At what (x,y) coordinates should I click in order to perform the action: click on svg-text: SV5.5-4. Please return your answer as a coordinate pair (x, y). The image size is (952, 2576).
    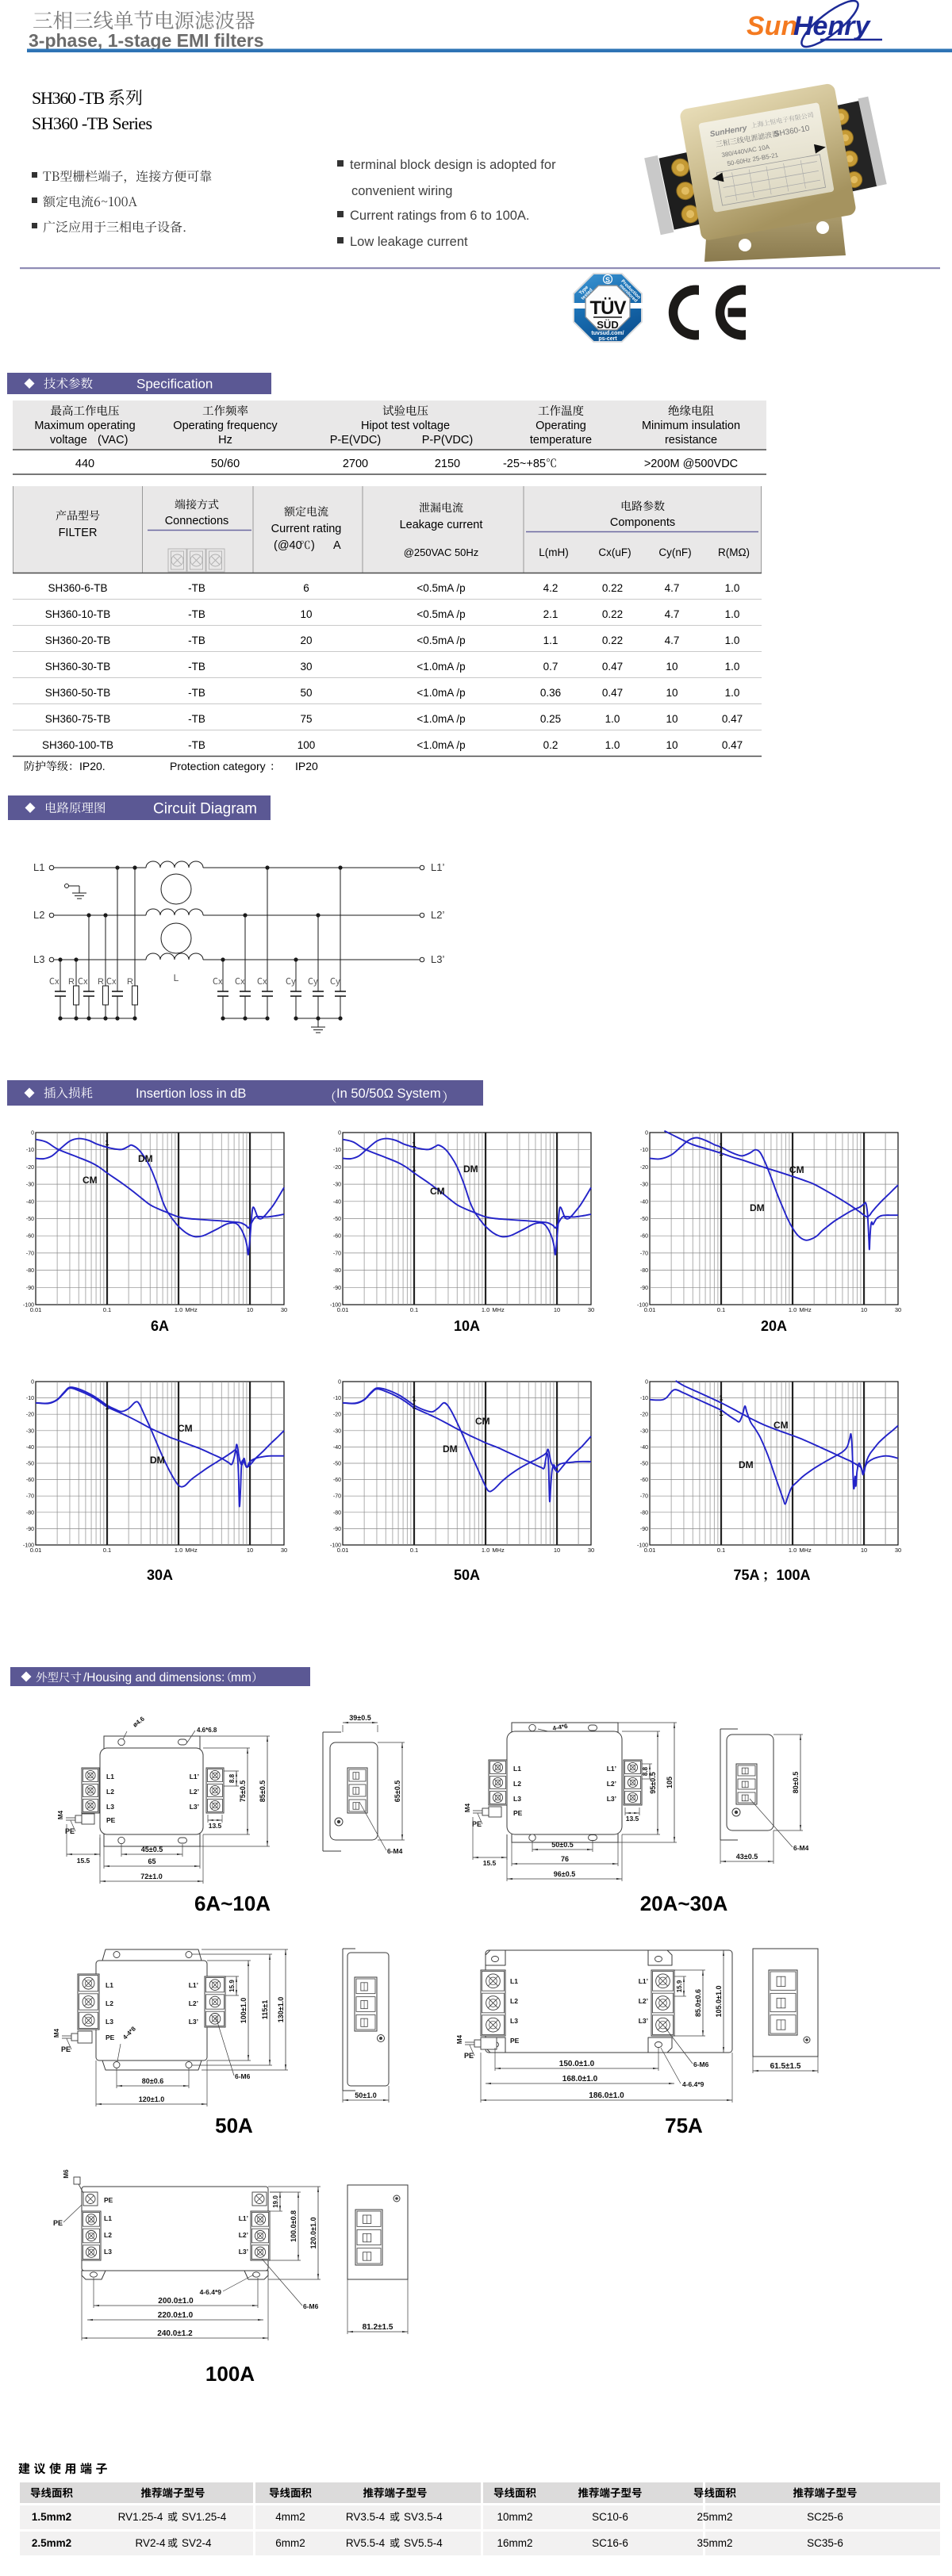
    Looking at the image, I should click on (423, 2543).